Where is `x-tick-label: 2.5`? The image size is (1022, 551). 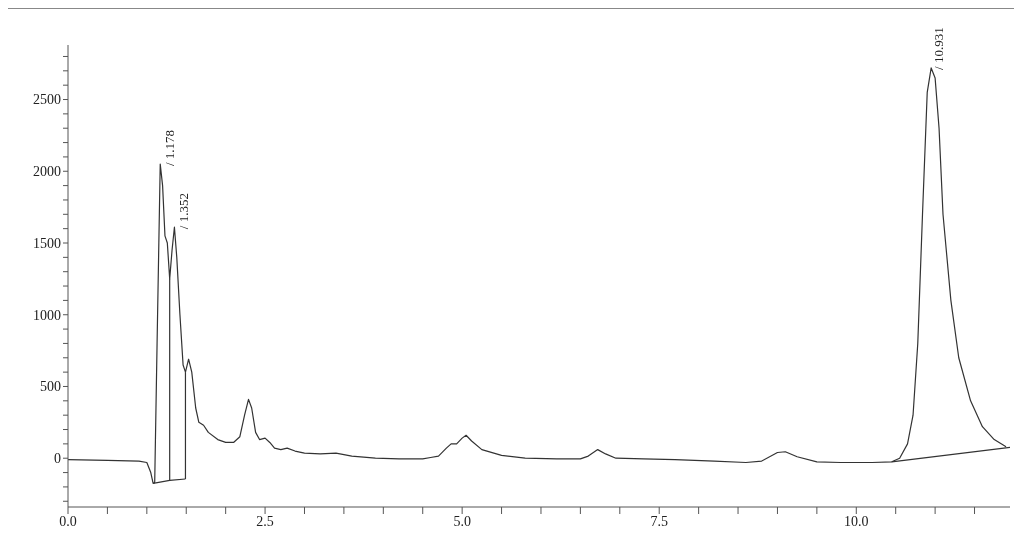
x-tick-label: 2.5 is located at coordinates (265, 521).